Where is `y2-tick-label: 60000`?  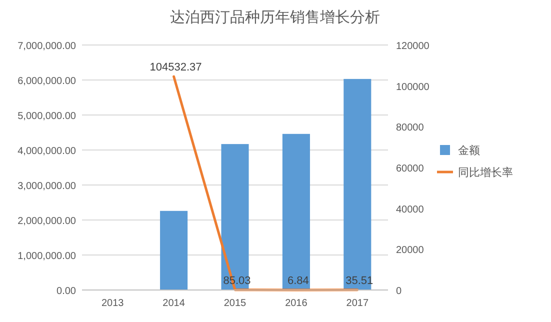
y2-tick-label: 60000 is located at coordinates (410, 169).